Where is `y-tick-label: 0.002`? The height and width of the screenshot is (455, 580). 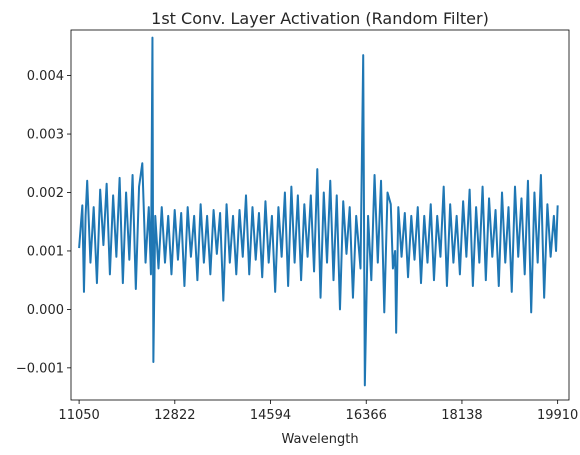 y-tick-label: 0.002 is located at coordinates (45, 193).